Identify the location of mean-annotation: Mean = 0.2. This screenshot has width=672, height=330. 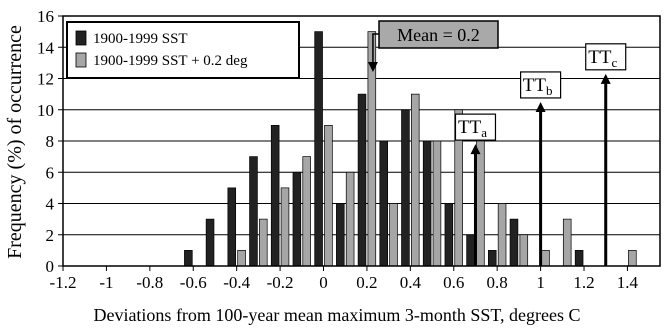
(433, 46).